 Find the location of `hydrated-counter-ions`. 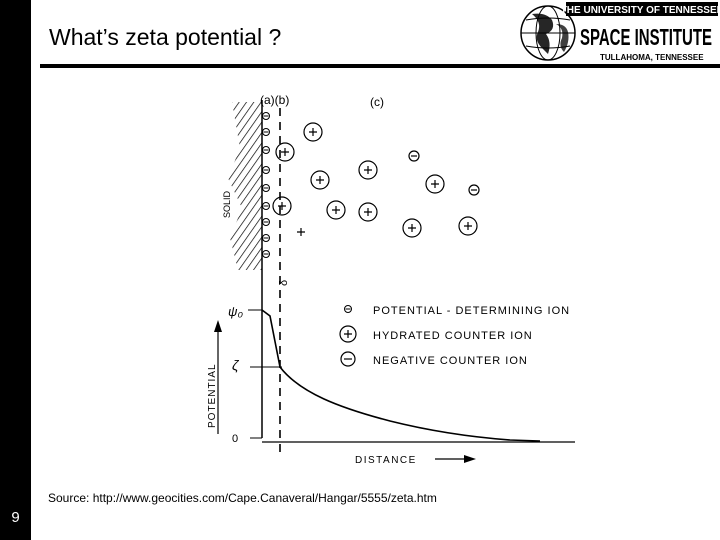

hydrated-counter-ions is located at coordinates (375, 180).